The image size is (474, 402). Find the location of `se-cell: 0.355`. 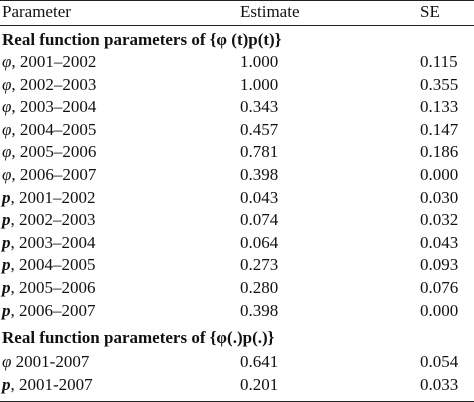

se-cell: 0.355 is located at coordinates (439, 84).